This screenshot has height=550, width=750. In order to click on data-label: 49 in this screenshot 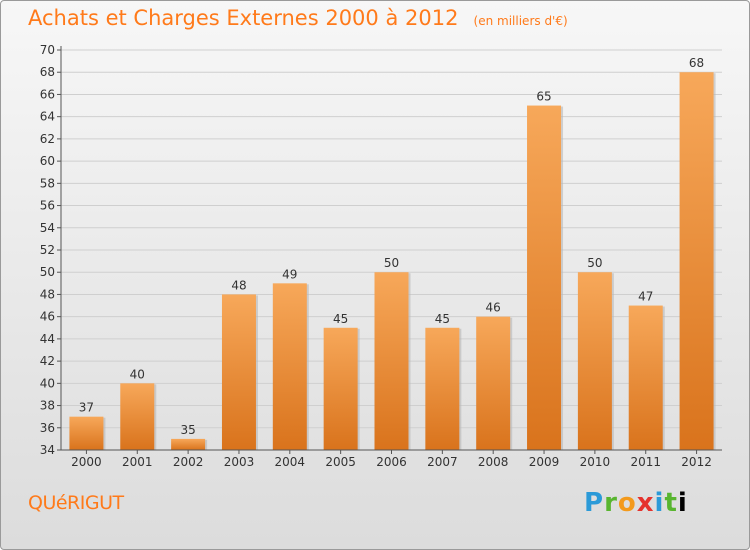, I will do `click(289, 274)`.